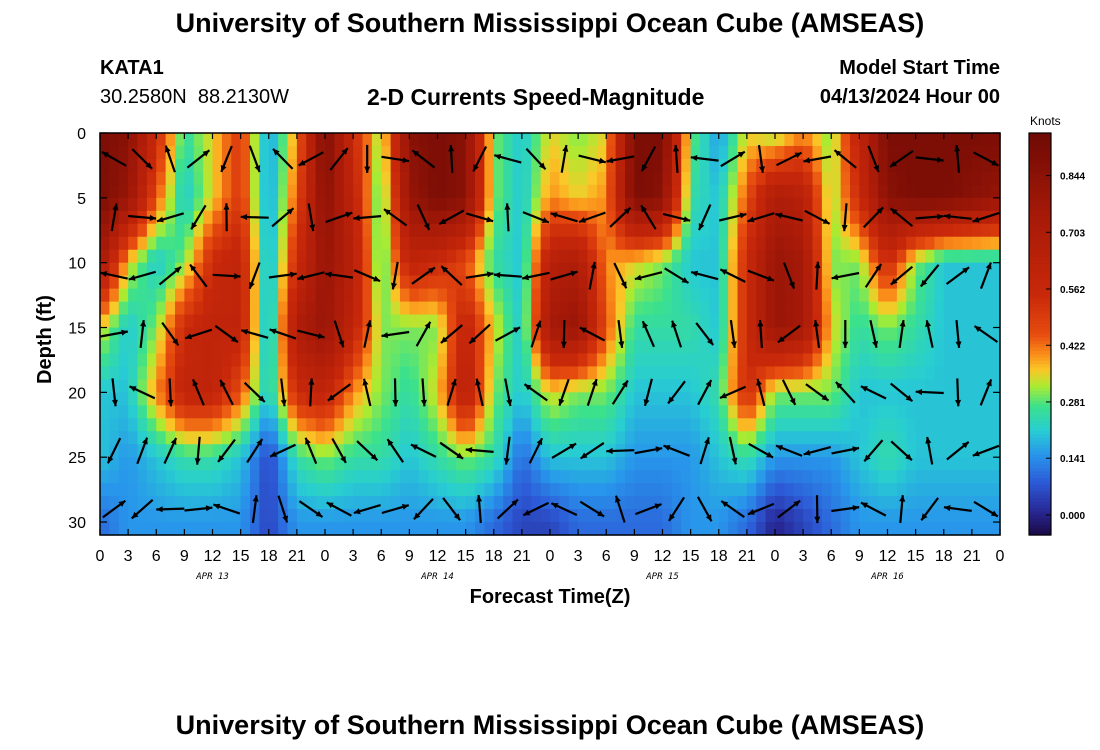 The width and height of the screenshot is (1100, 750). Describe the element at coordinates (409, 556) in the screenshot. I see `x-tick-label: 9` at that location.